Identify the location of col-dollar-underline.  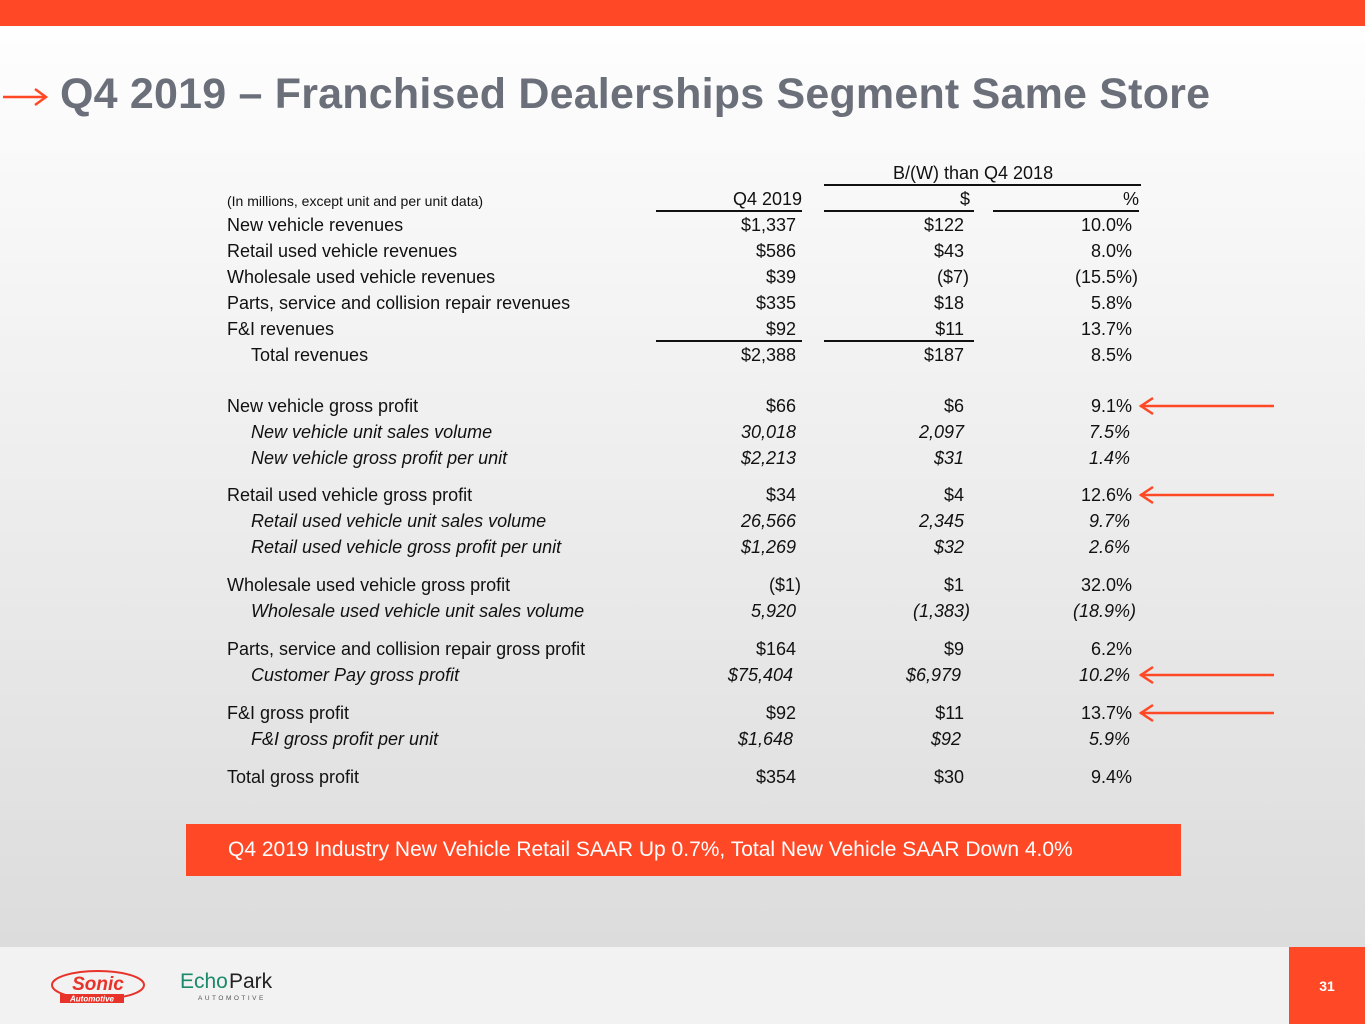
(899, 211).